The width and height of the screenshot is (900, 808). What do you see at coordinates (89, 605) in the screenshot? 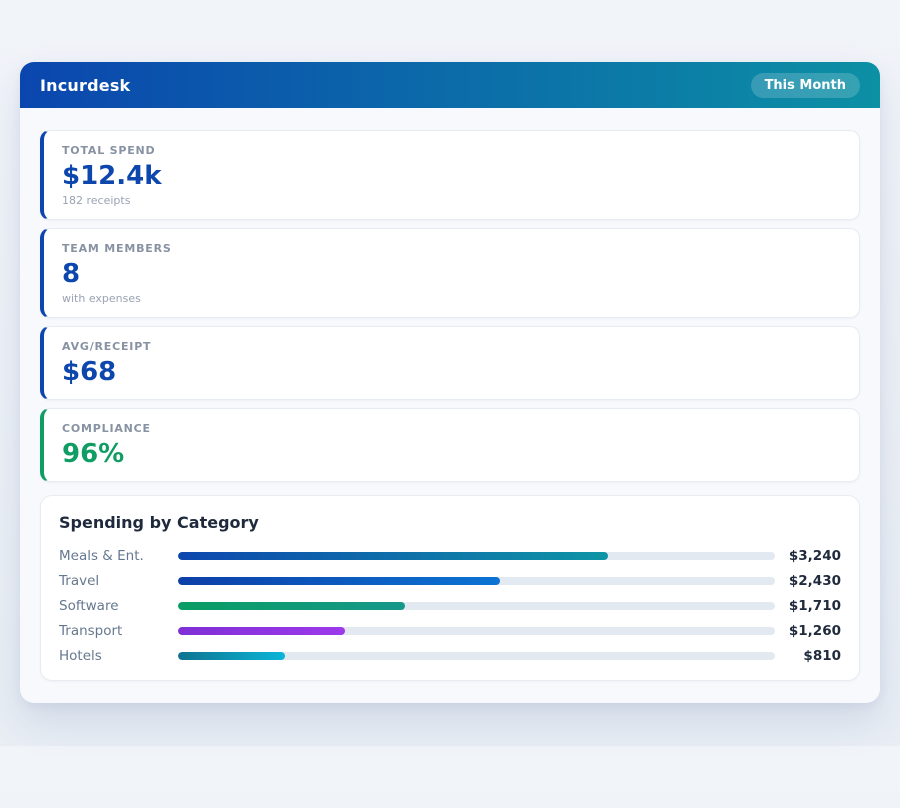
I see `category-label: Software` at bounding box center [89, 605].